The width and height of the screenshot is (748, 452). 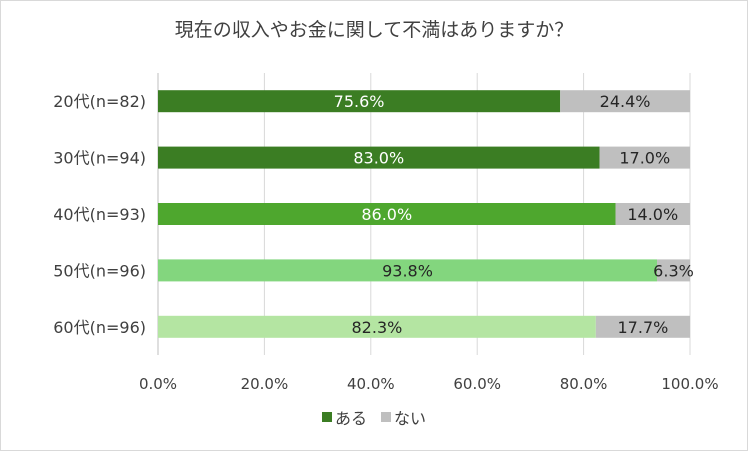 What do you see at coordinates (99, 270) in the screenshot?
I see `category-label: 50代(n=96)` at bounding box center [99, 270].